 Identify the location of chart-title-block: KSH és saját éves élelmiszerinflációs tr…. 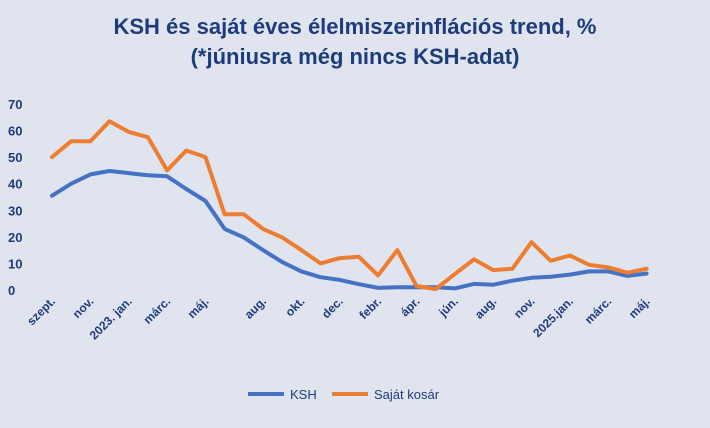
(355, 42).